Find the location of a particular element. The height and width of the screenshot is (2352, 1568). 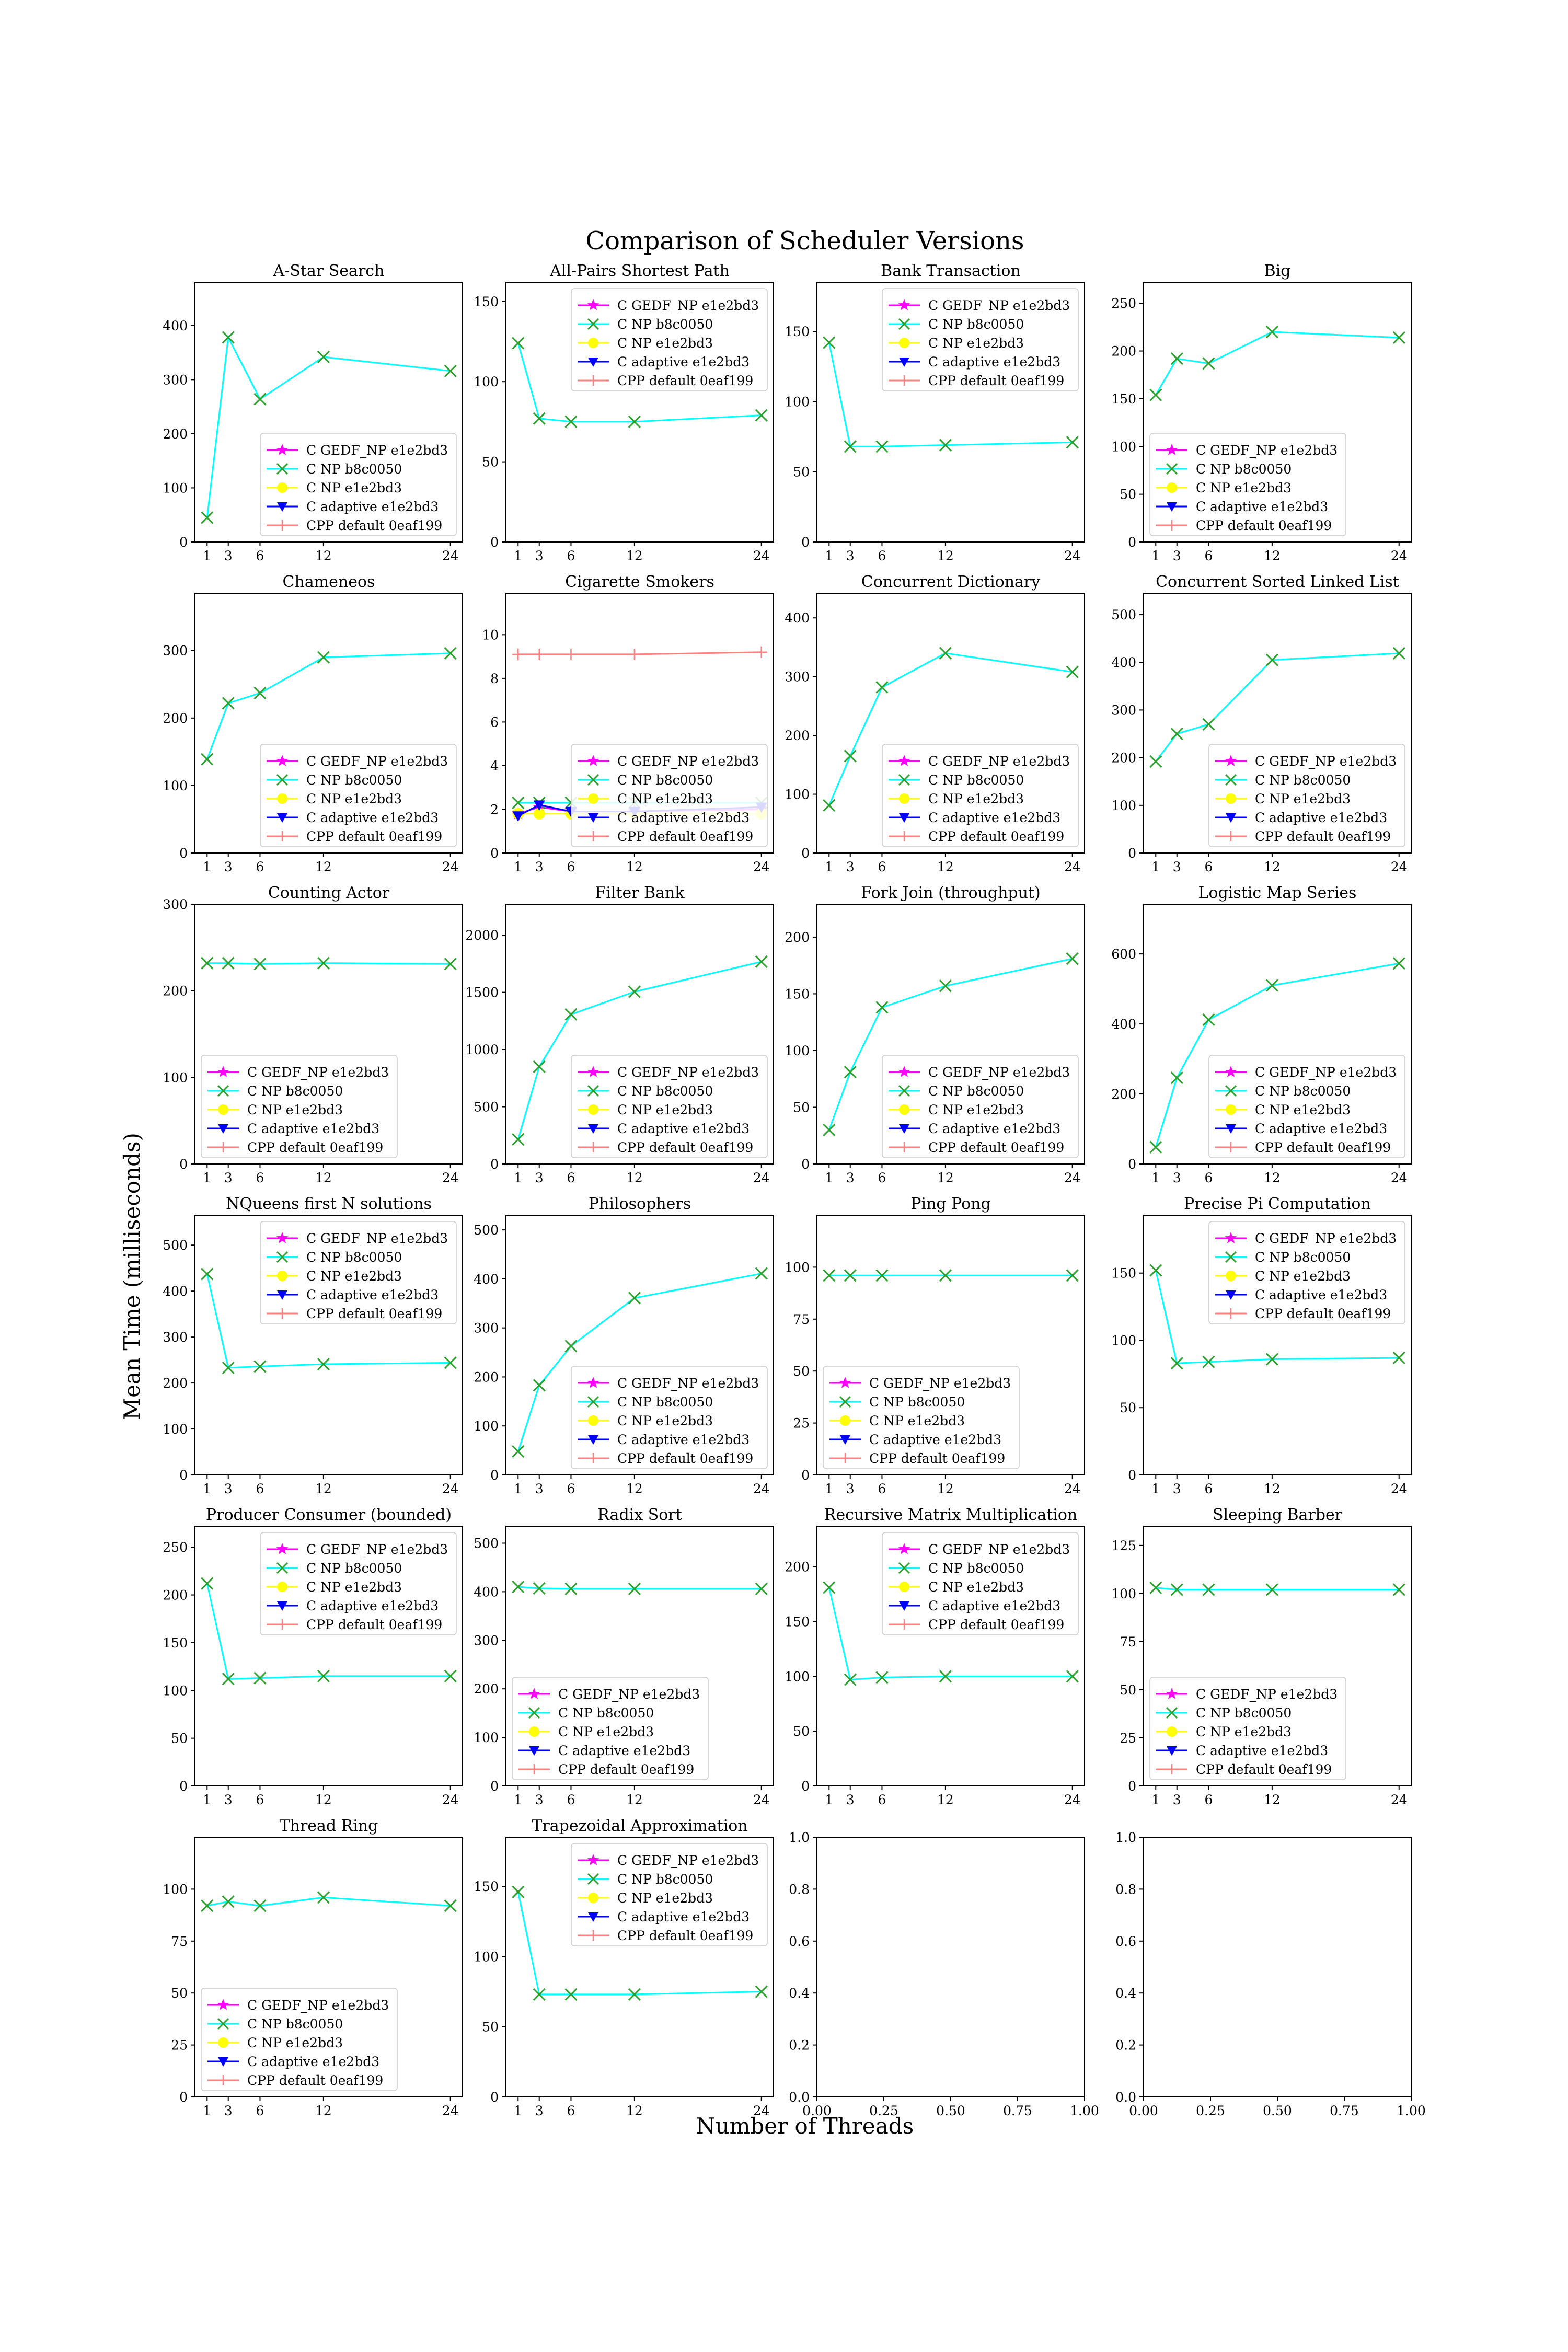

subplot-title: Chameneos is located at coordinates (329, 582).